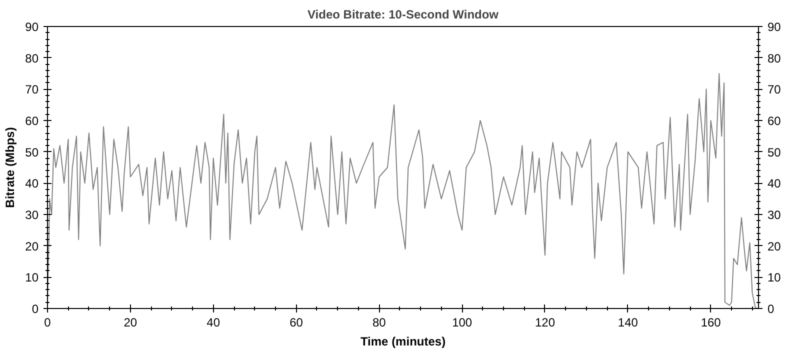  What do you see at coordinates (403, 15) in the screenshot?
I see `chart-title: Video Bitrate: 10-Second Window` at bounding box center [403, 15].